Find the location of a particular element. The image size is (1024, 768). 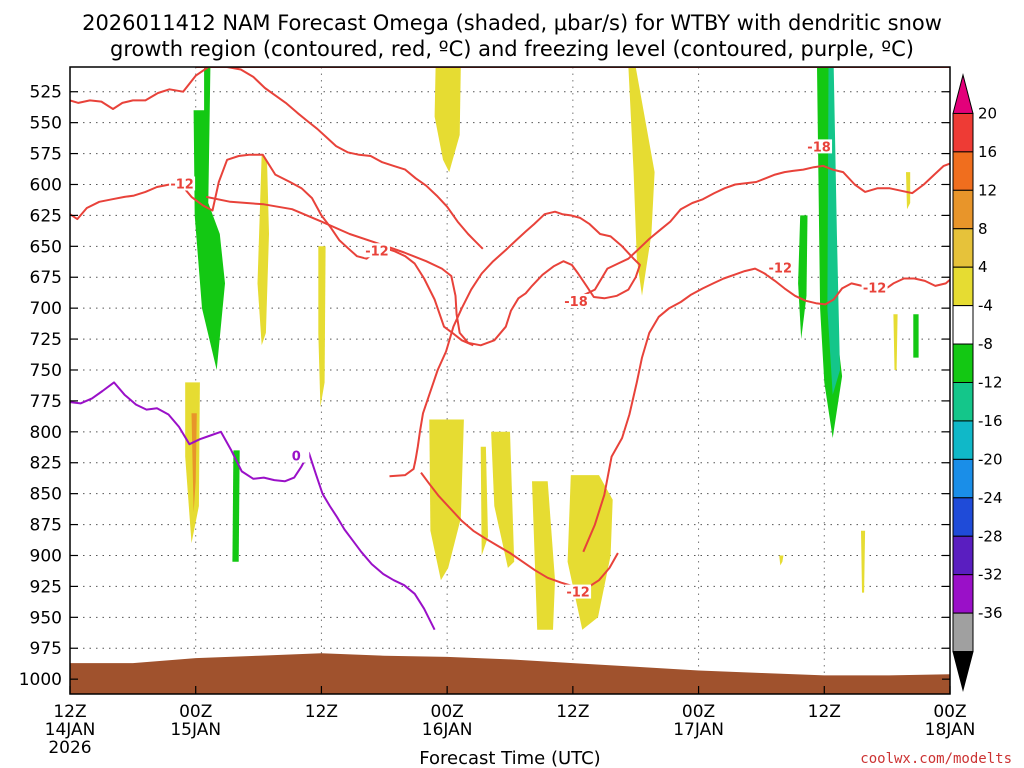

omega-upward-motion-b is located at coordinates (236, 506).